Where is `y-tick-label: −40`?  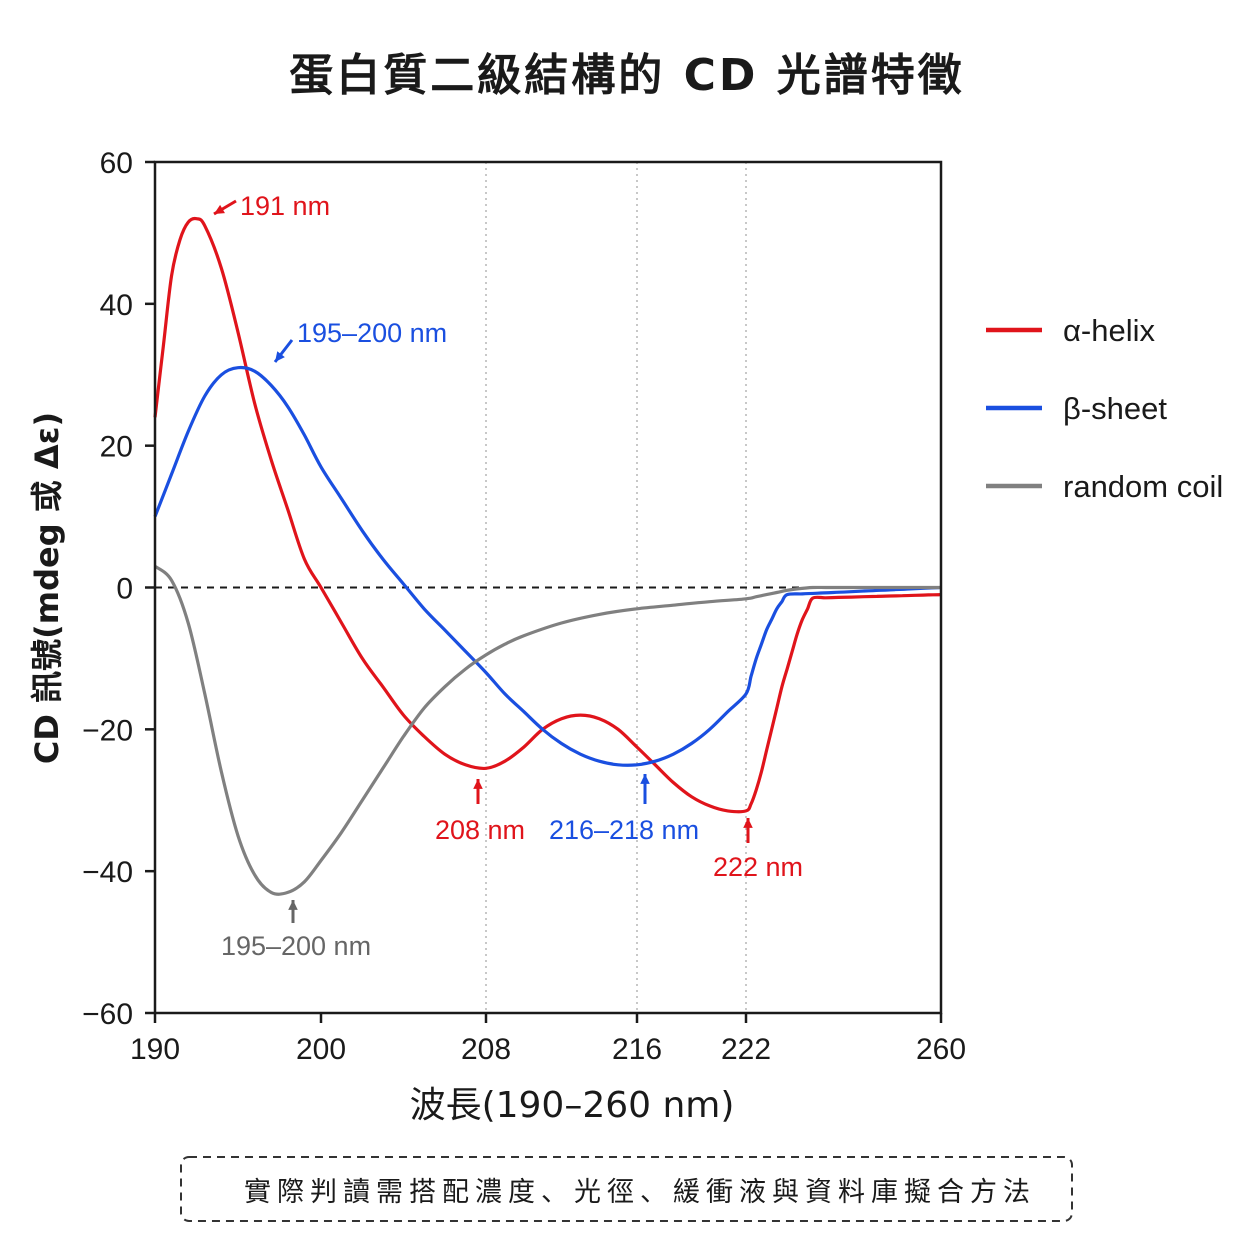 y-tick-label: −40 is located at coordinates (107, 872).